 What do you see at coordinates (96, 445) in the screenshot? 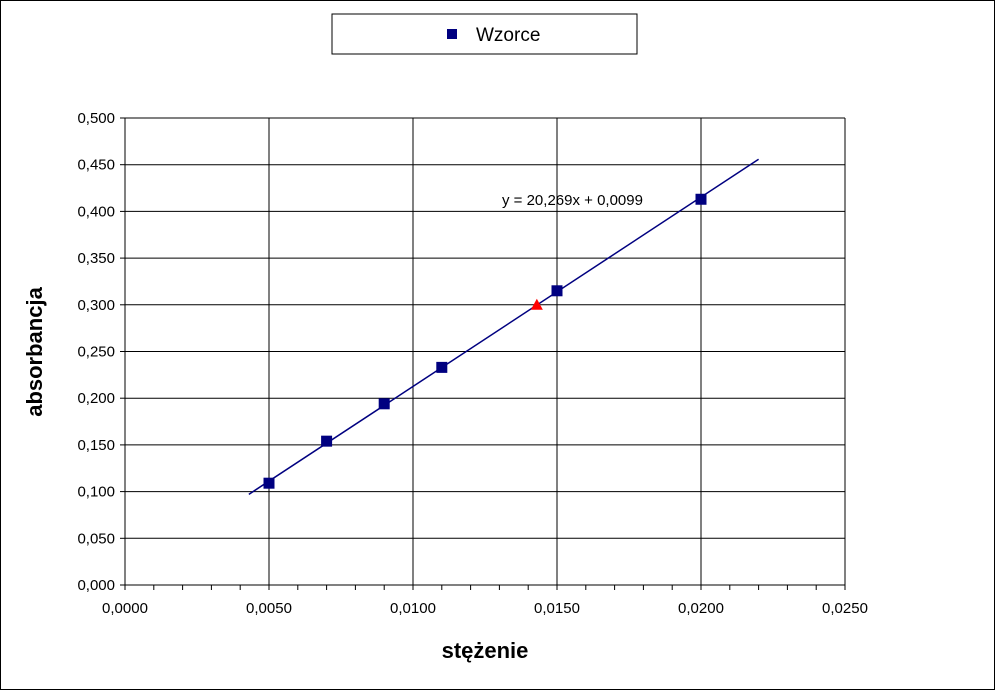
I see `y-tick-label: 0,150` at bounding box center [96, 445].